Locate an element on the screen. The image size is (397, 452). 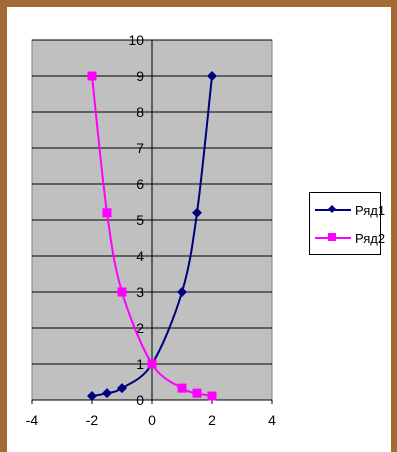
y-tick-label-9: 9 is located at coordinates (140, 76).